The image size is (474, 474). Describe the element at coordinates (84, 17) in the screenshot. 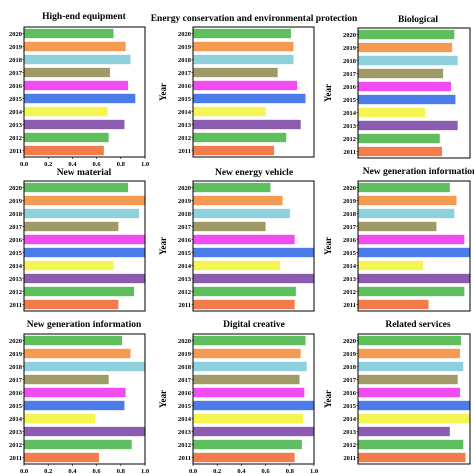

I see `chart-title: High-end equipment` at that location.